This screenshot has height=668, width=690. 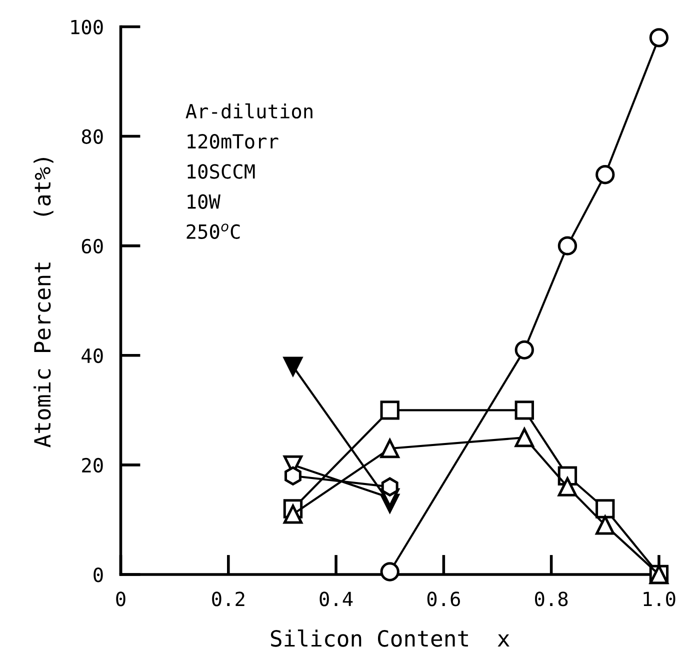 I want to click on x-tick-label: 0, so click(x=121, y=599).